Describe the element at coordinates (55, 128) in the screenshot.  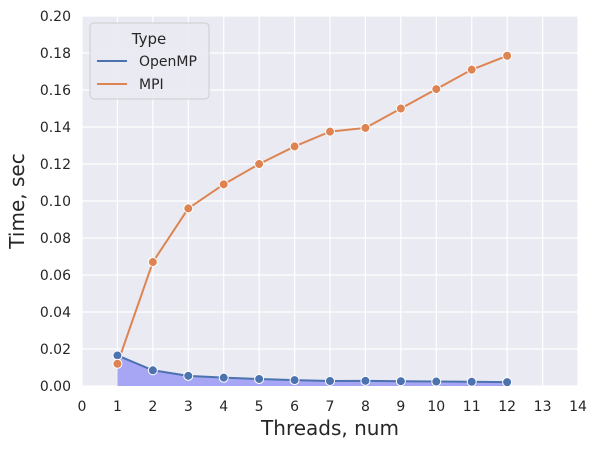
I see `y-tick-label: 0.14` at that location.